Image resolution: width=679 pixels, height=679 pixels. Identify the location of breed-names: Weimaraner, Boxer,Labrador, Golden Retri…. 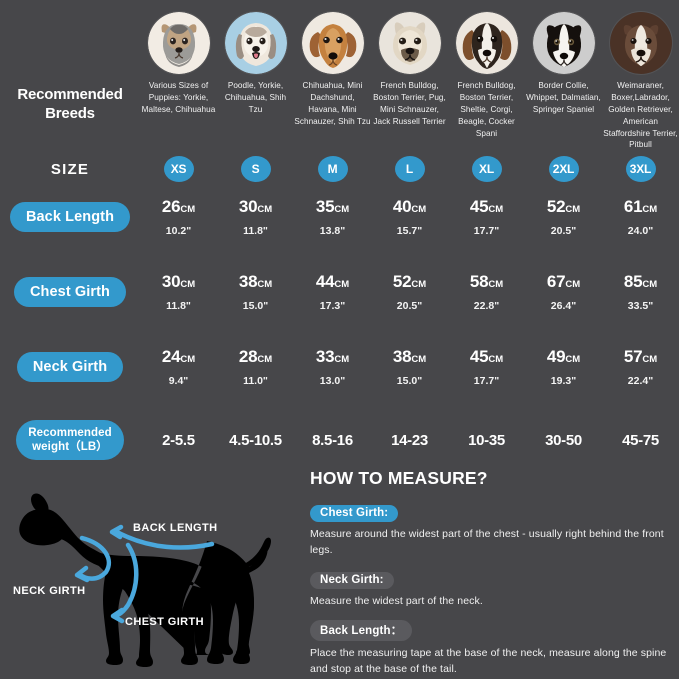
(640, 115).